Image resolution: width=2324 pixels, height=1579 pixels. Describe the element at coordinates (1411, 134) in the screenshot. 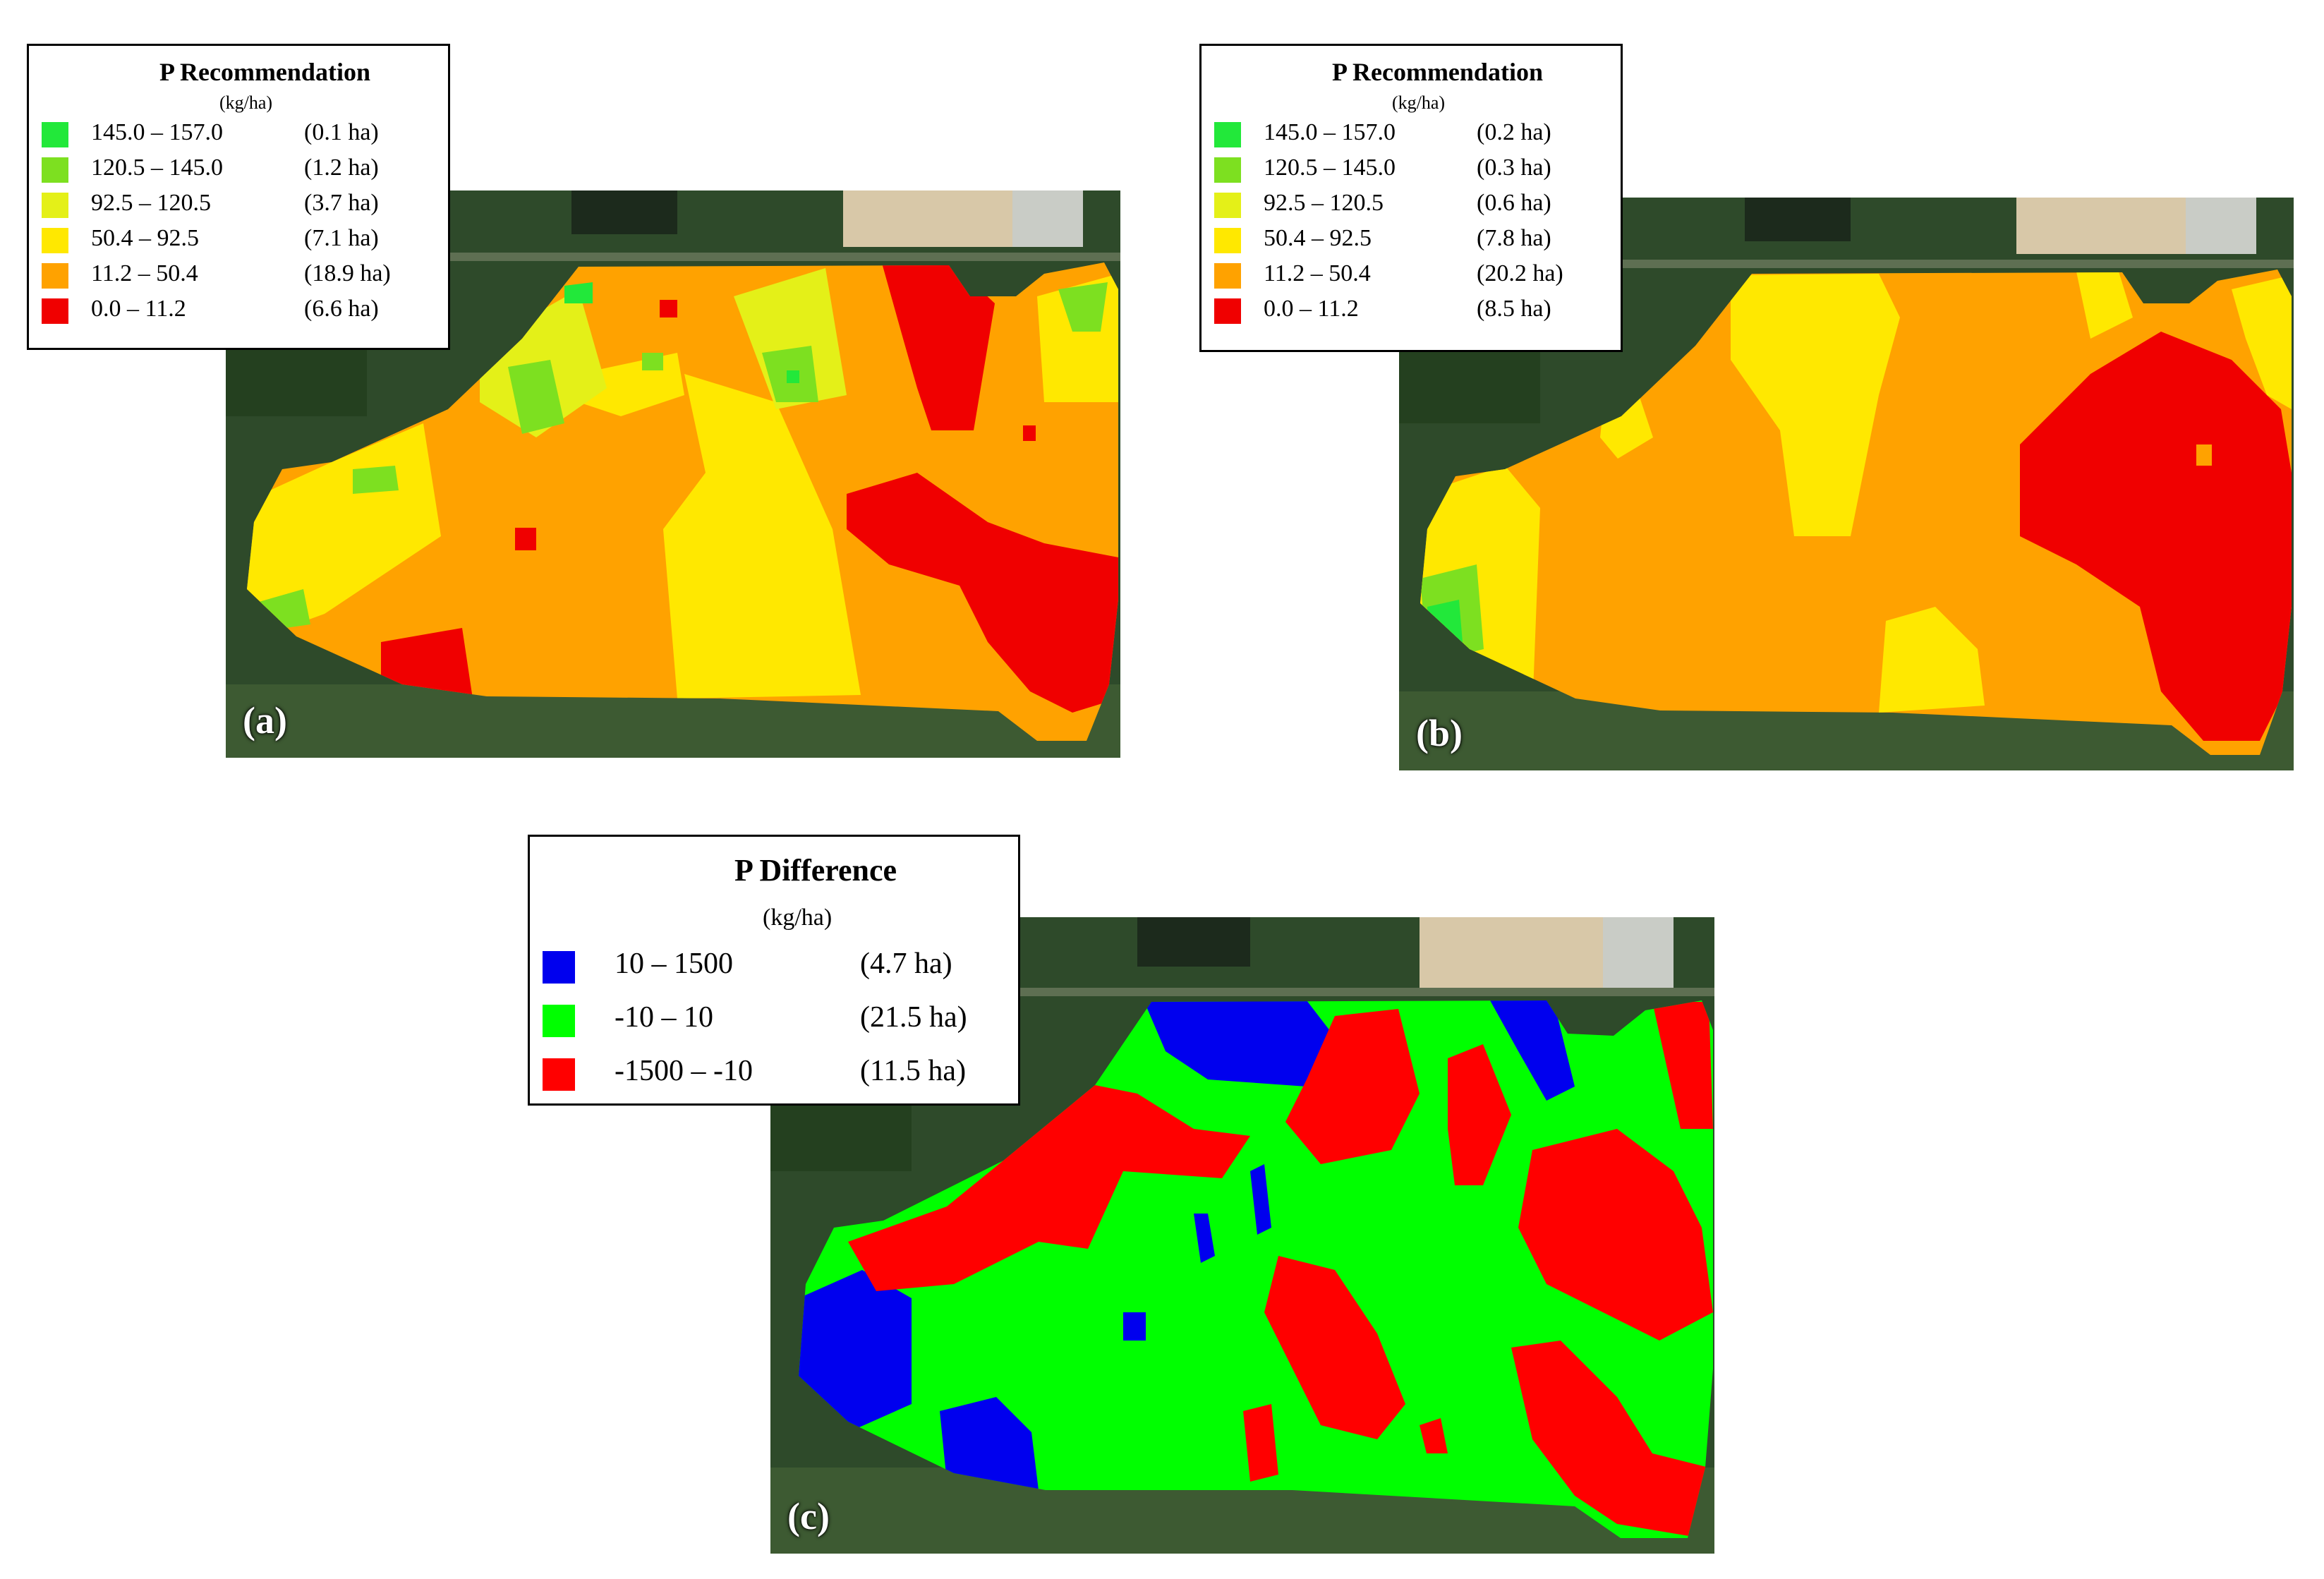

I see `legend-item: 145.0 – 157.0 (0.2 ha)` at that location.